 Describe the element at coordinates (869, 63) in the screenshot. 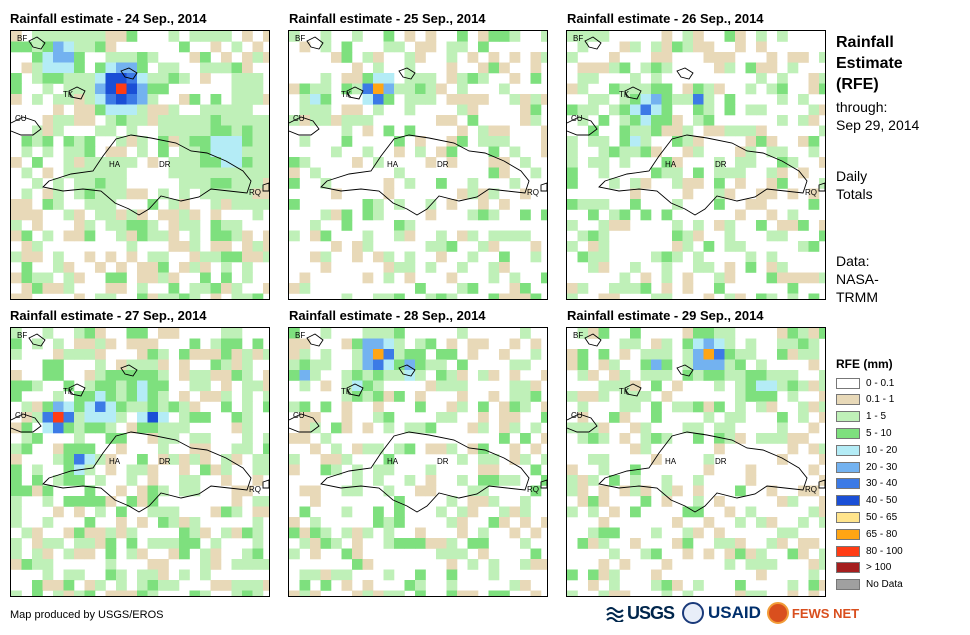

I see `sidebar-title: Rainfall Estimate (RFE)` at that location.